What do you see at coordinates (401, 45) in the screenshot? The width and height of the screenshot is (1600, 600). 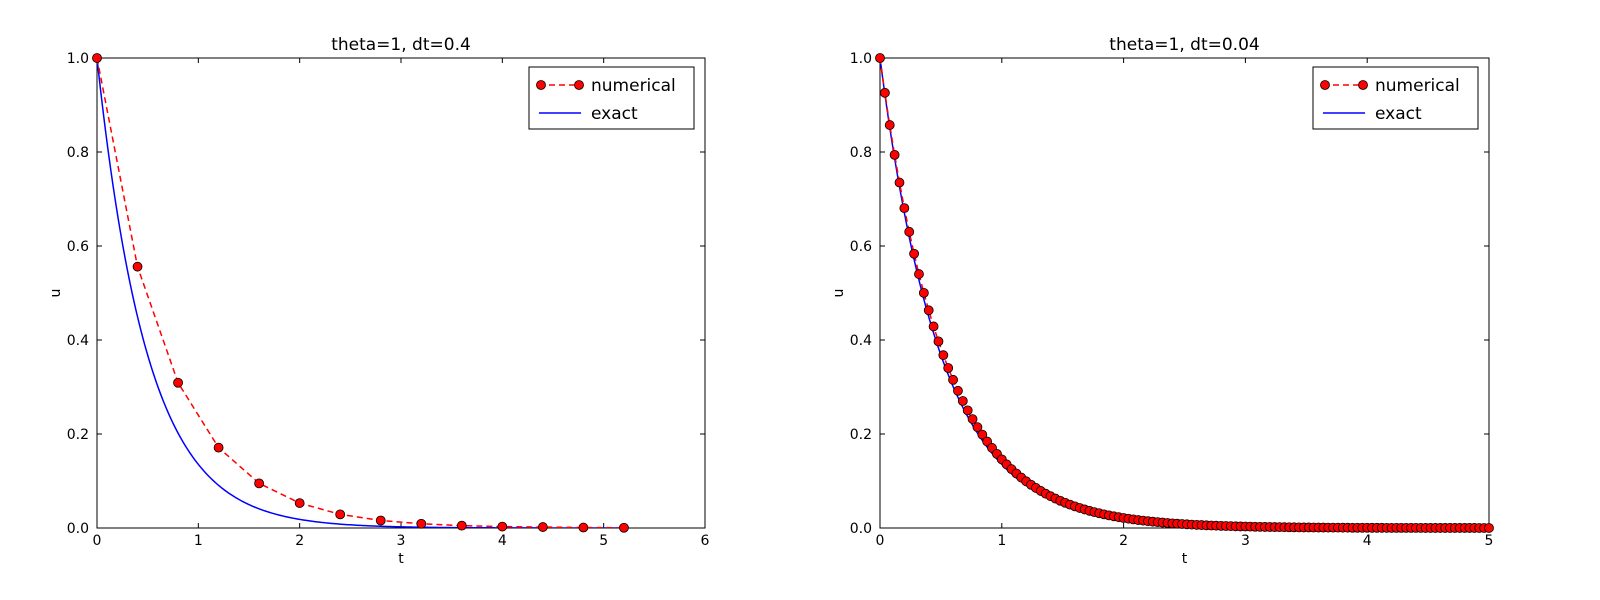 I see `chart-title: theta=1, dt=0.4` at bounding box center [401, 45].